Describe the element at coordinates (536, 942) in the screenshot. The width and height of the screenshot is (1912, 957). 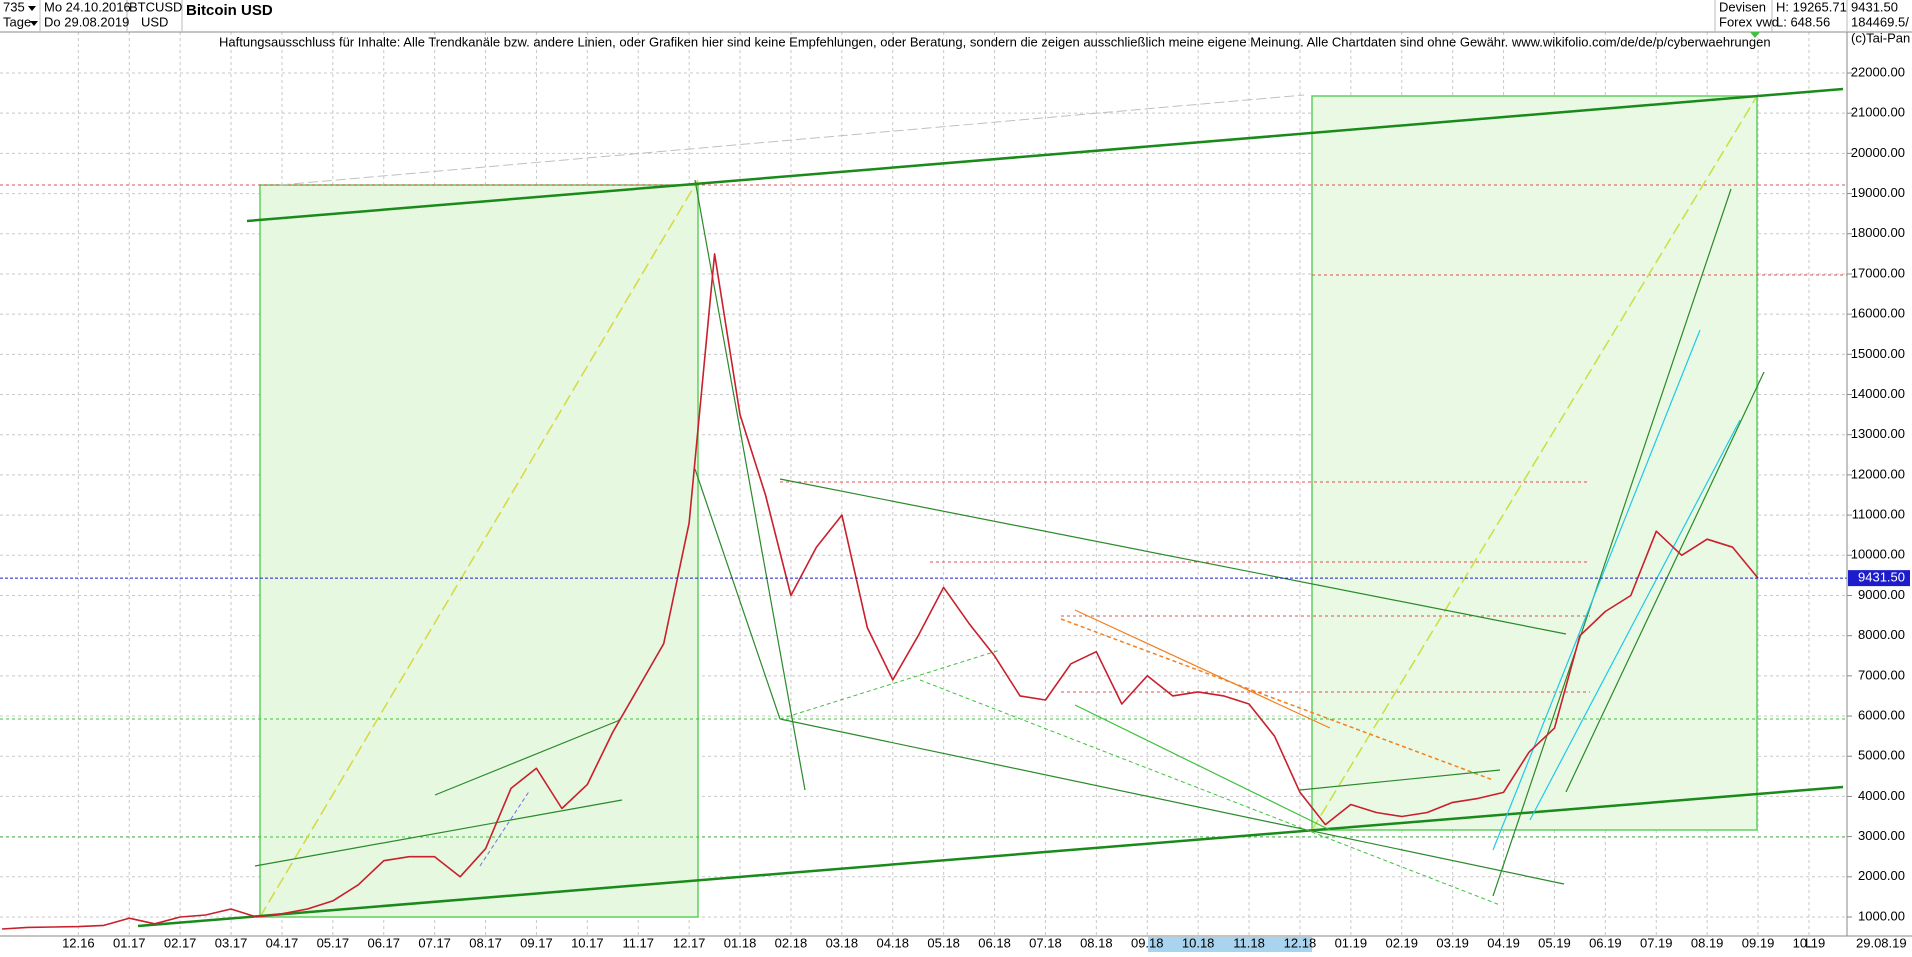
I see `x-tick-label: 09.17` at that location.